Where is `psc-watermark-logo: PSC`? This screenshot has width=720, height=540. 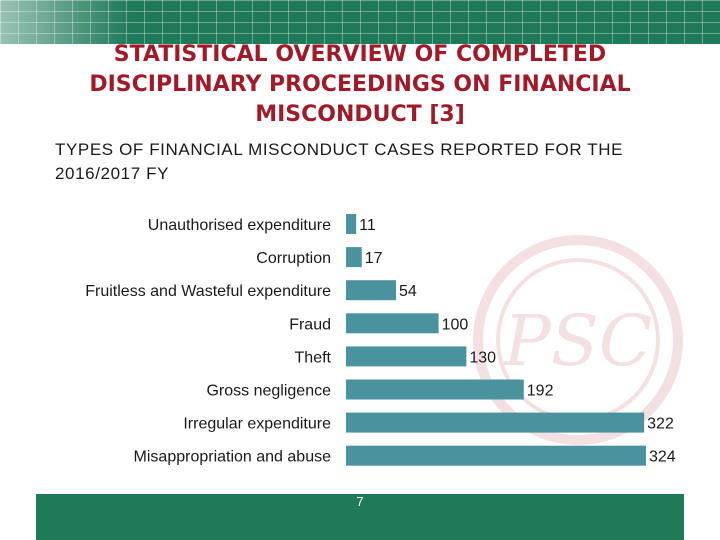 psc-watermark-logo: PSC is located at coordinates (578, 340).